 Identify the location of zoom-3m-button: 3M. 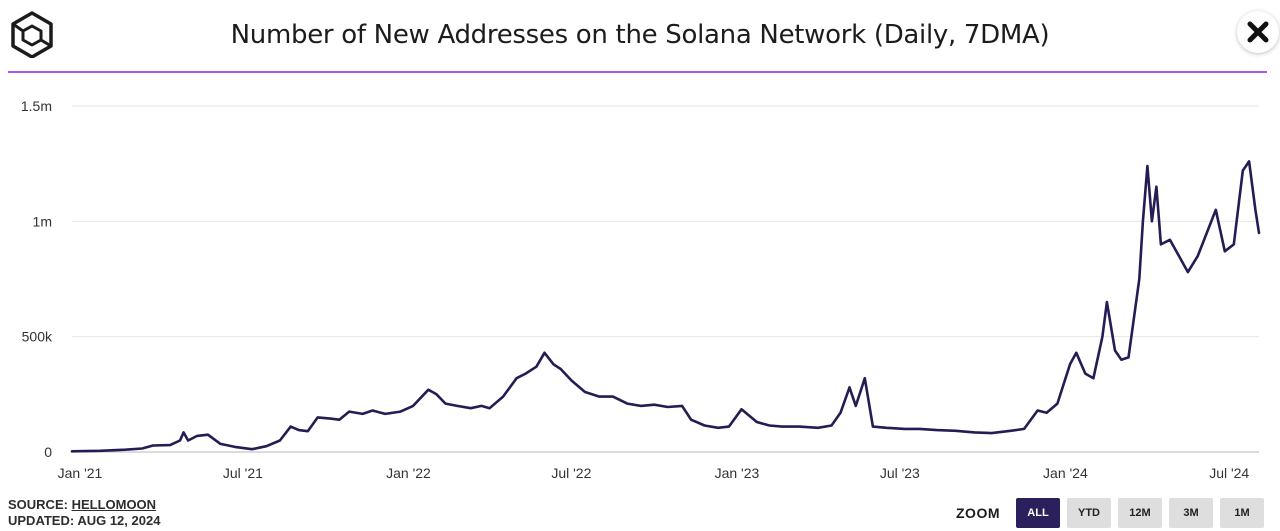
(1191, 513).